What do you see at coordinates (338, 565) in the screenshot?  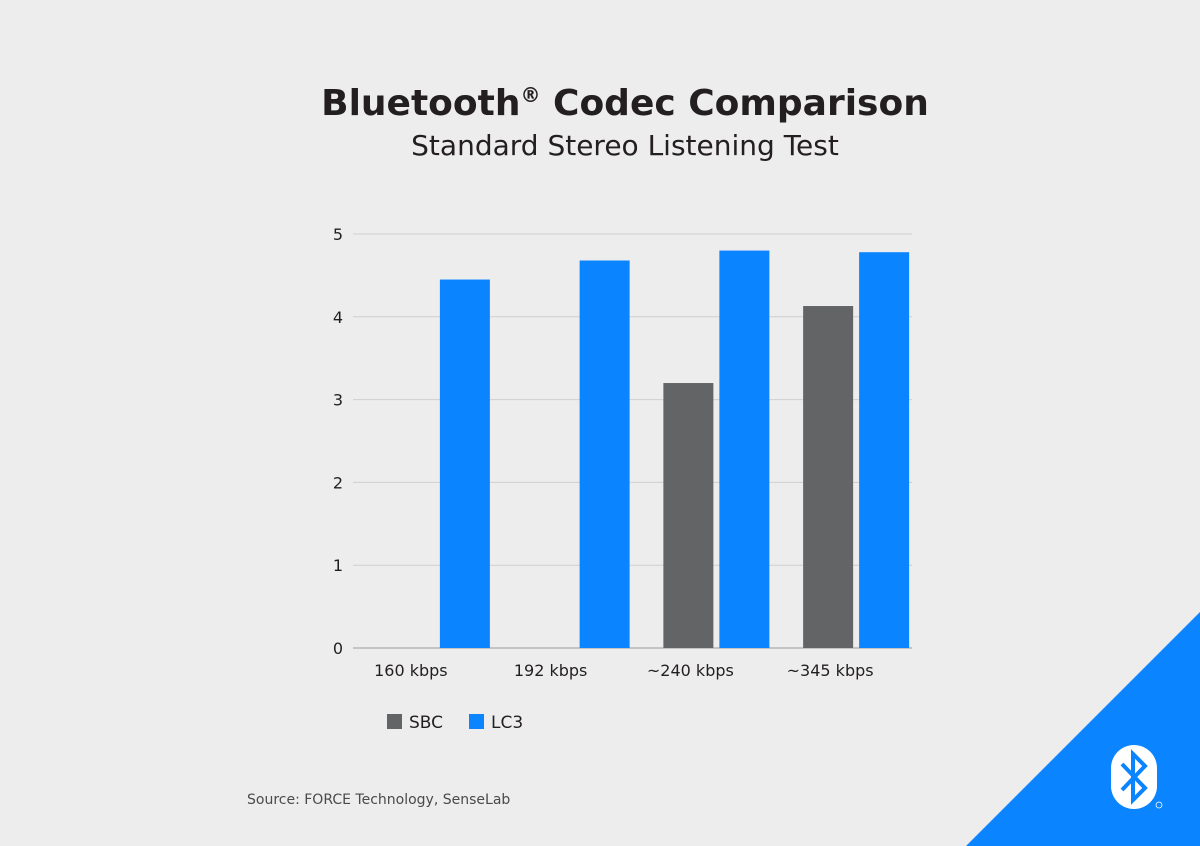 I see `y-tick-label: 1` at bounding box center [338, 565].